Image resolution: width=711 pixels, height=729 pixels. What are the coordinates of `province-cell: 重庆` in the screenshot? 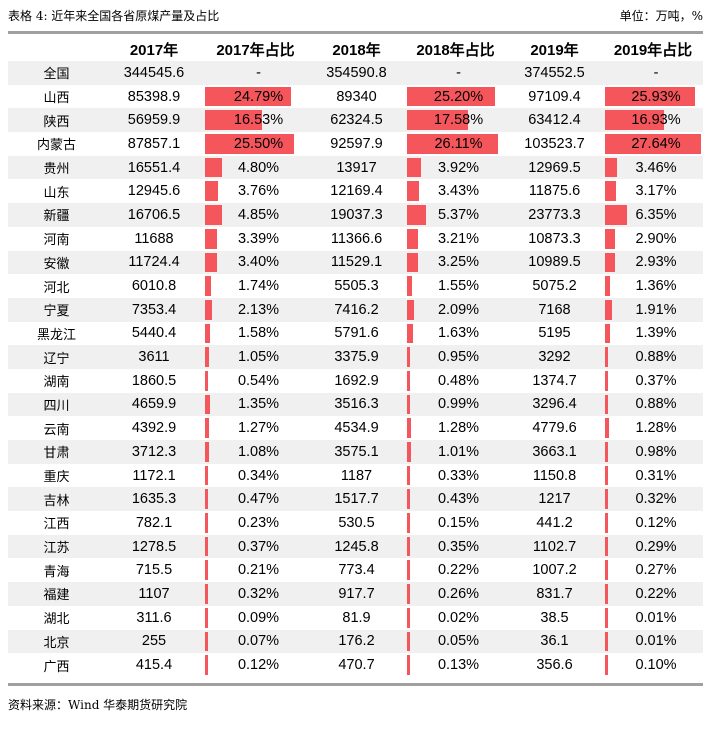 It's located at (56, 475).